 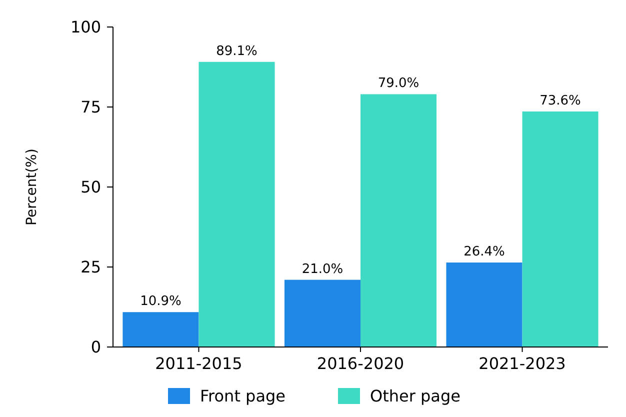 What do you see at coordinates (85, 27) in the screenshot?
I see `y-tick-label: 100` at bounding box center [85, 27].